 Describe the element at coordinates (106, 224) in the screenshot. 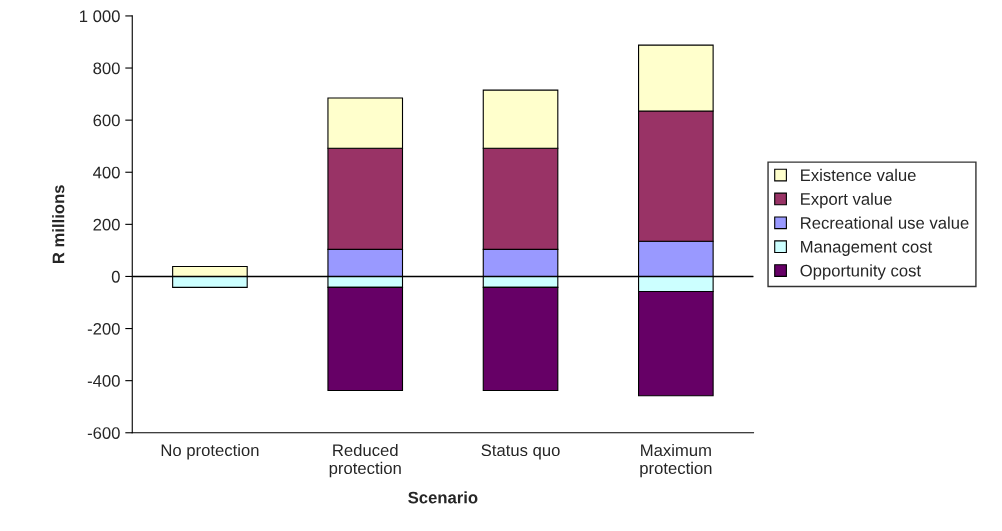

I see `y-tick-label: 200` at that location.